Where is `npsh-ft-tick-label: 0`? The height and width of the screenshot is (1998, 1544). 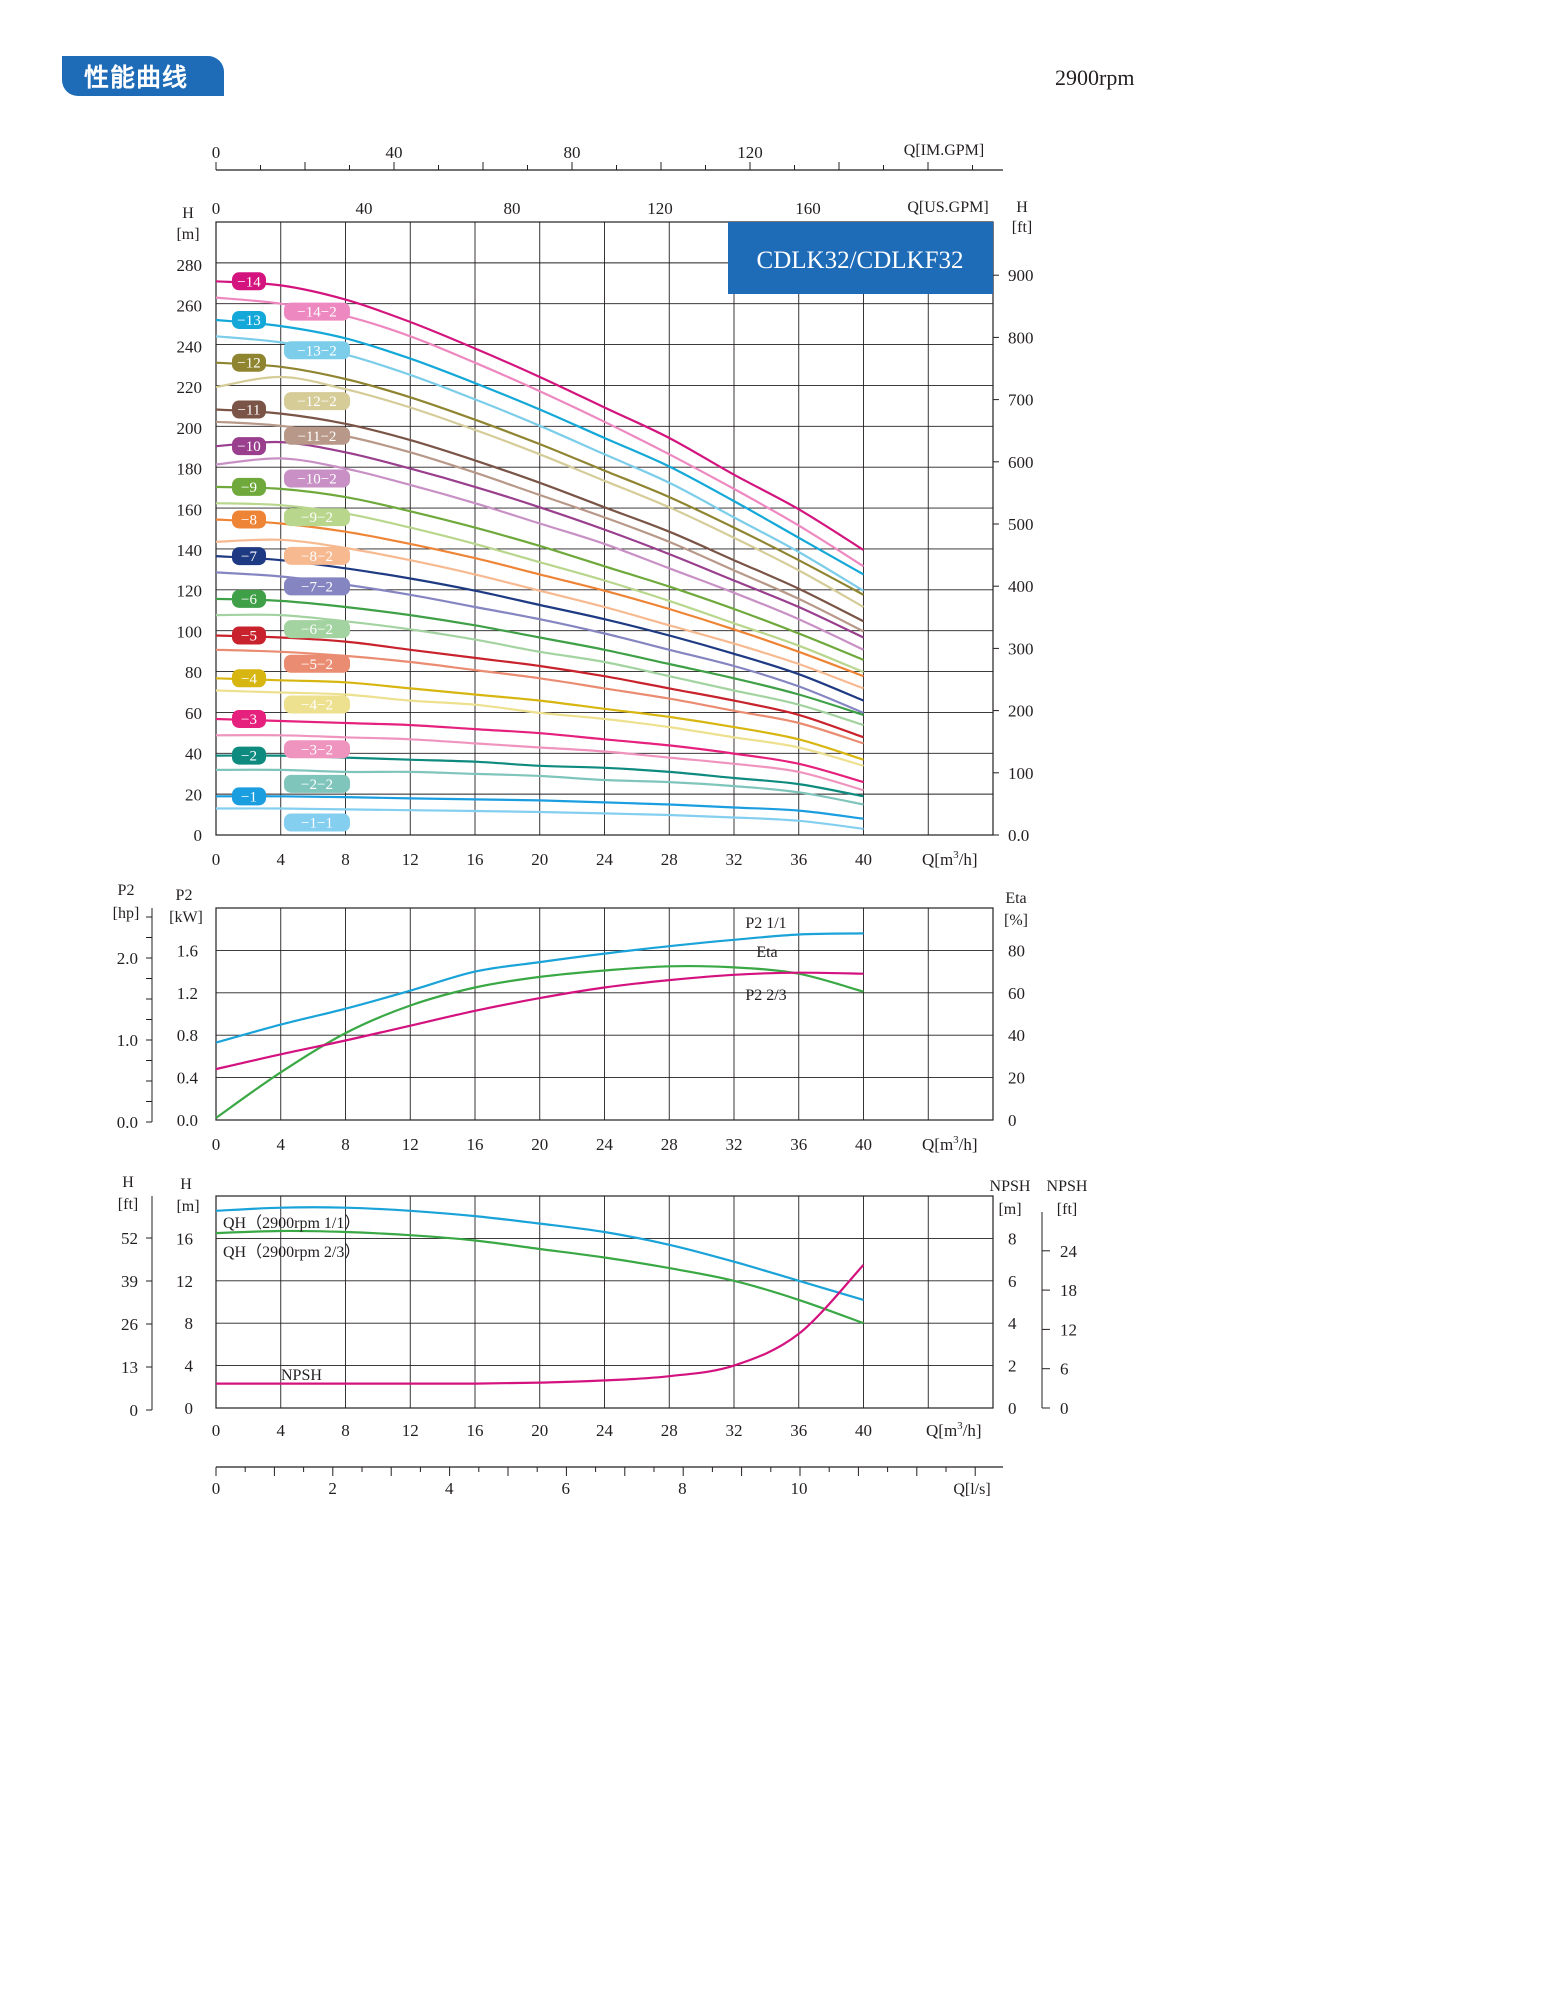
npsh-ft-tick-label: 0 is located at coordinates (1064, 1408).